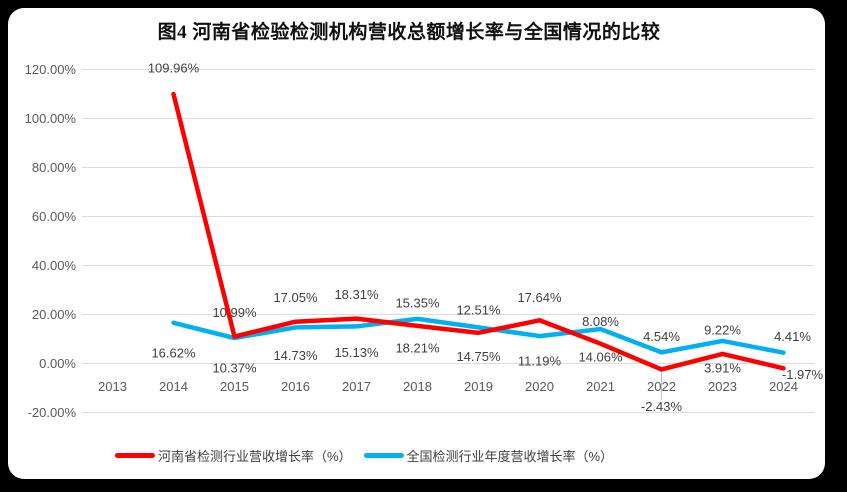  I want to click on data-label-national: 14.75%, so click(478, 356).